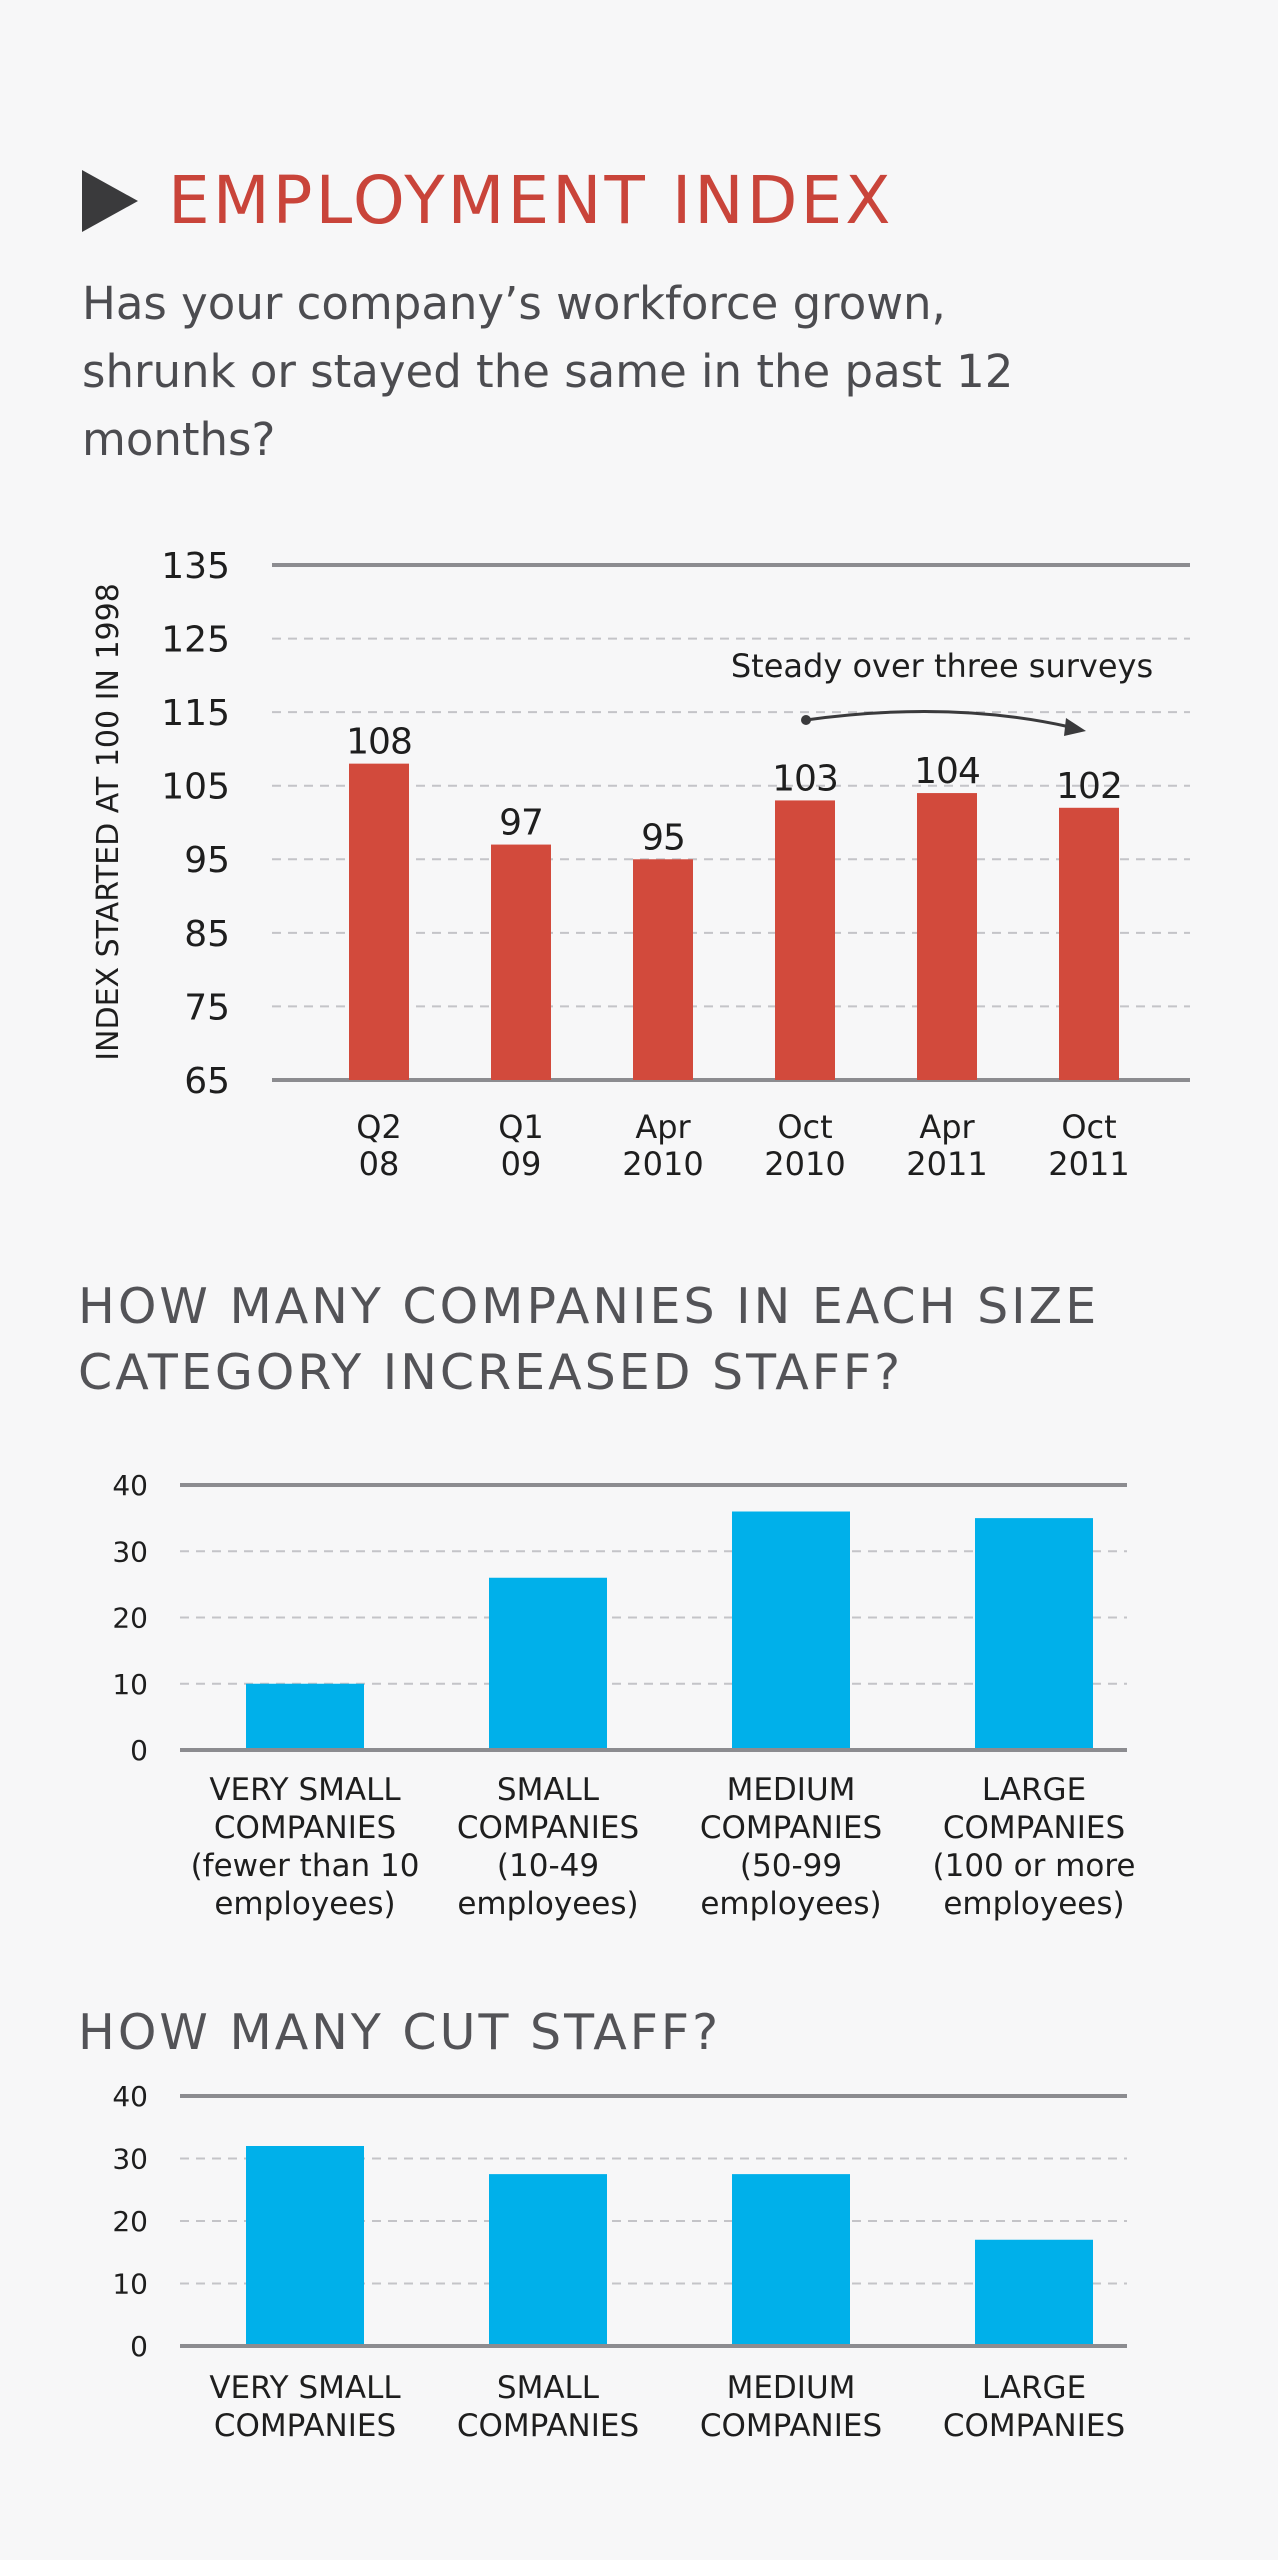  I want to click on title-row: EMPLOYMENT INDEX, so click(642, 201).